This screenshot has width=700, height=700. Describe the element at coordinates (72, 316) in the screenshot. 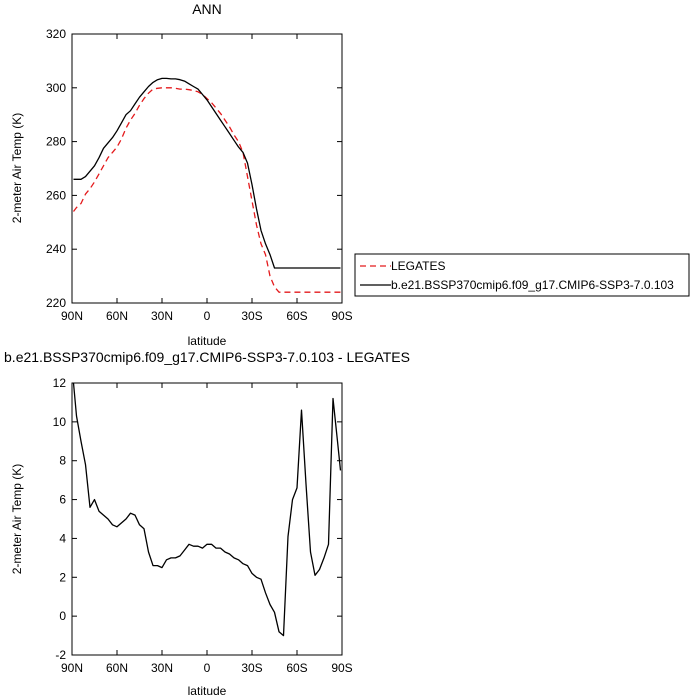

I see `top-x-tick-label: 90N` at that location.